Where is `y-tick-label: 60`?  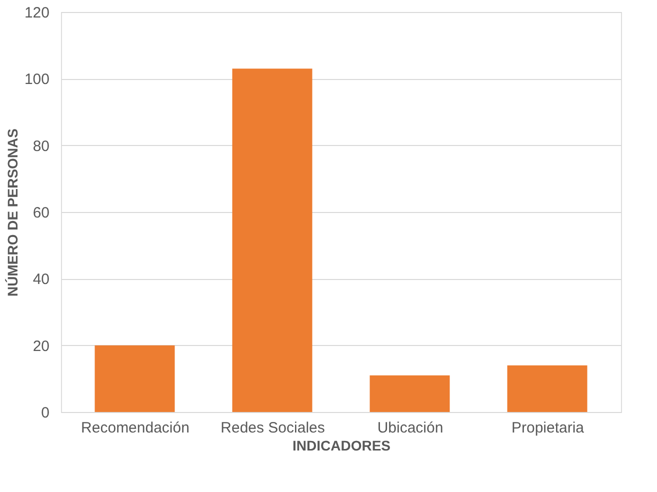 y-tick-label: 60 is located at coordinates (41, 213).